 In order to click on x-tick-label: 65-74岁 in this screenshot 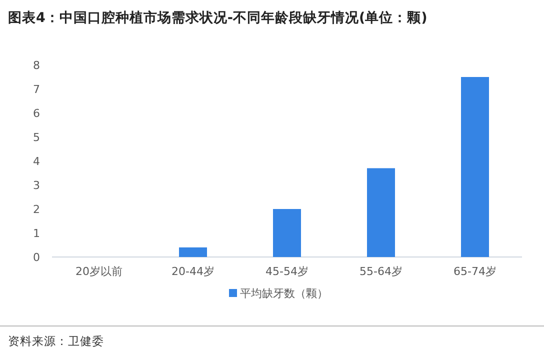, I will do `click(475, 271)`.